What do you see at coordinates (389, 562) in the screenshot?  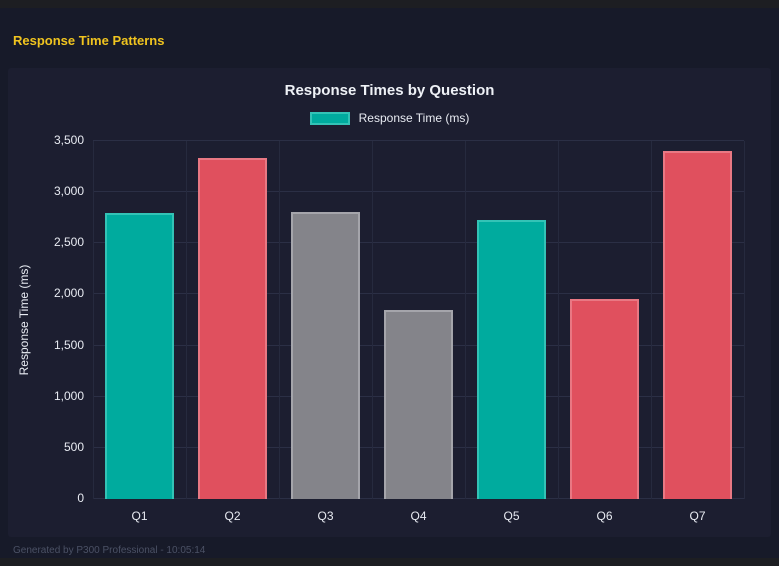 I see `window-bottom-strip` at bounding box center [389, 562].